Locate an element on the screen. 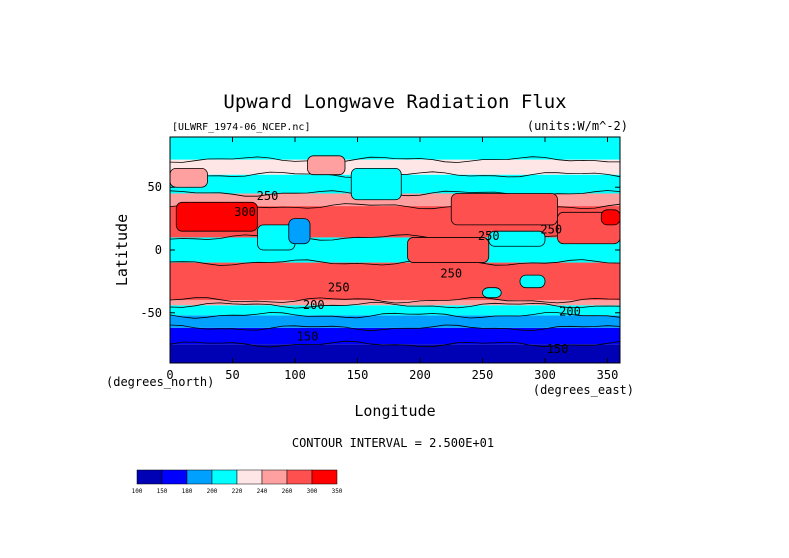 This screenshot has width=789, height=558. colorbar-level-label: 240 is located at coordinates (262, 491).